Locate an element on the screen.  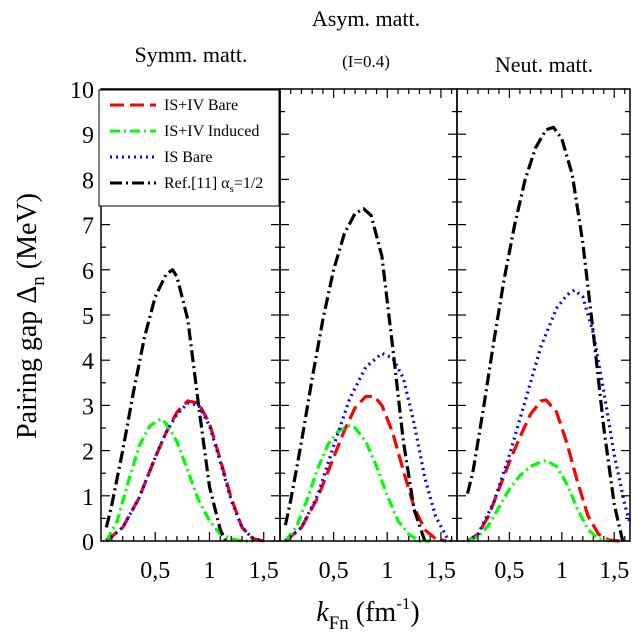
panel-title-asym: Asym. matt. is located at coordinates (366, 18).